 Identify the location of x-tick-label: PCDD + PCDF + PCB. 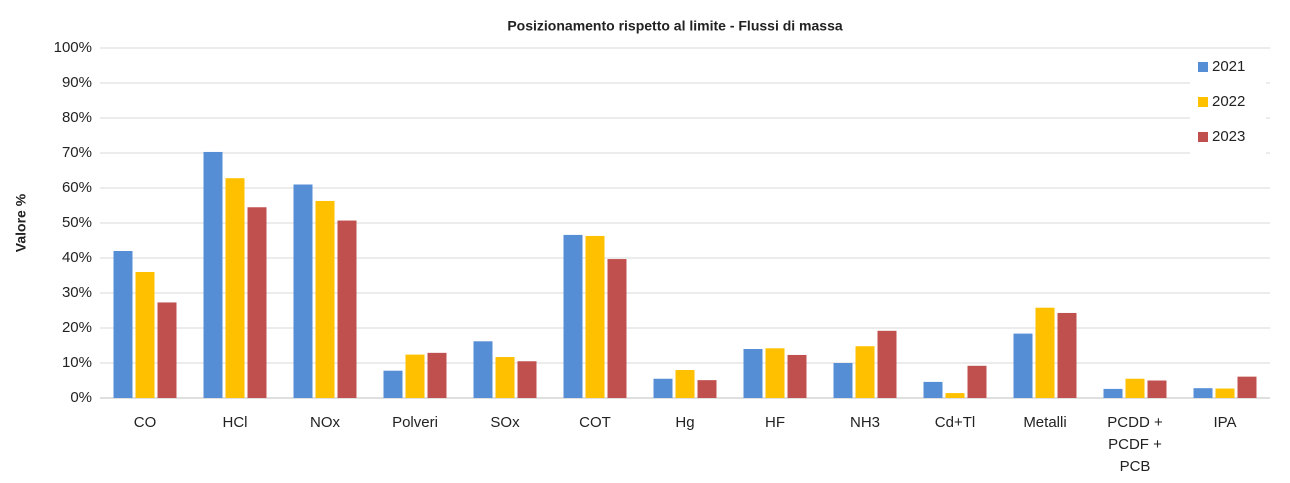
(1135, 444).